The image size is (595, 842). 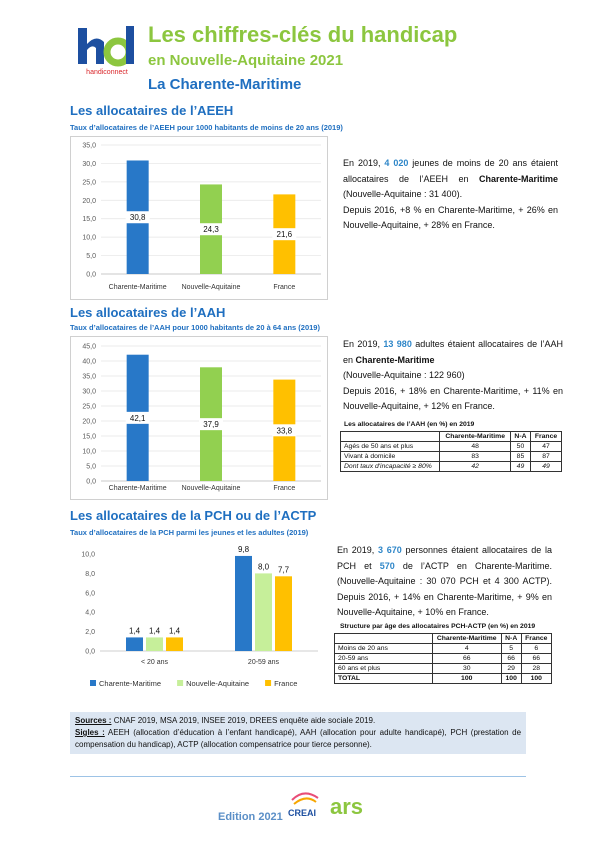 I want to click on value-label: 30,8, so click(x=138, y=217).